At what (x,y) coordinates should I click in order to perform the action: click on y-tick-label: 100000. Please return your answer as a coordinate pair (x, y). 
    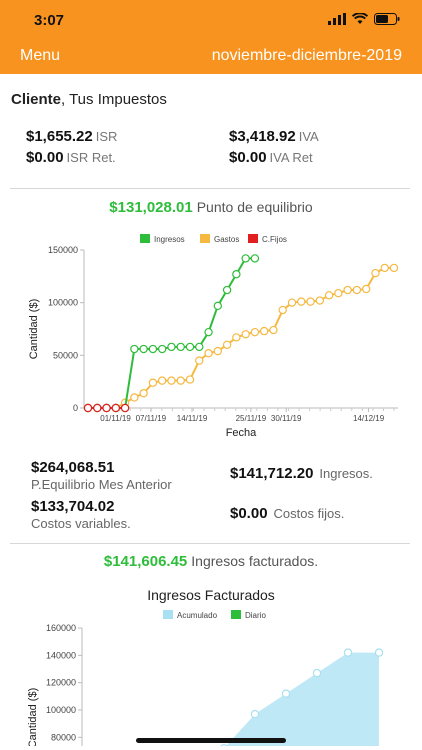
    Looking at the image, I should click on (61, 710).